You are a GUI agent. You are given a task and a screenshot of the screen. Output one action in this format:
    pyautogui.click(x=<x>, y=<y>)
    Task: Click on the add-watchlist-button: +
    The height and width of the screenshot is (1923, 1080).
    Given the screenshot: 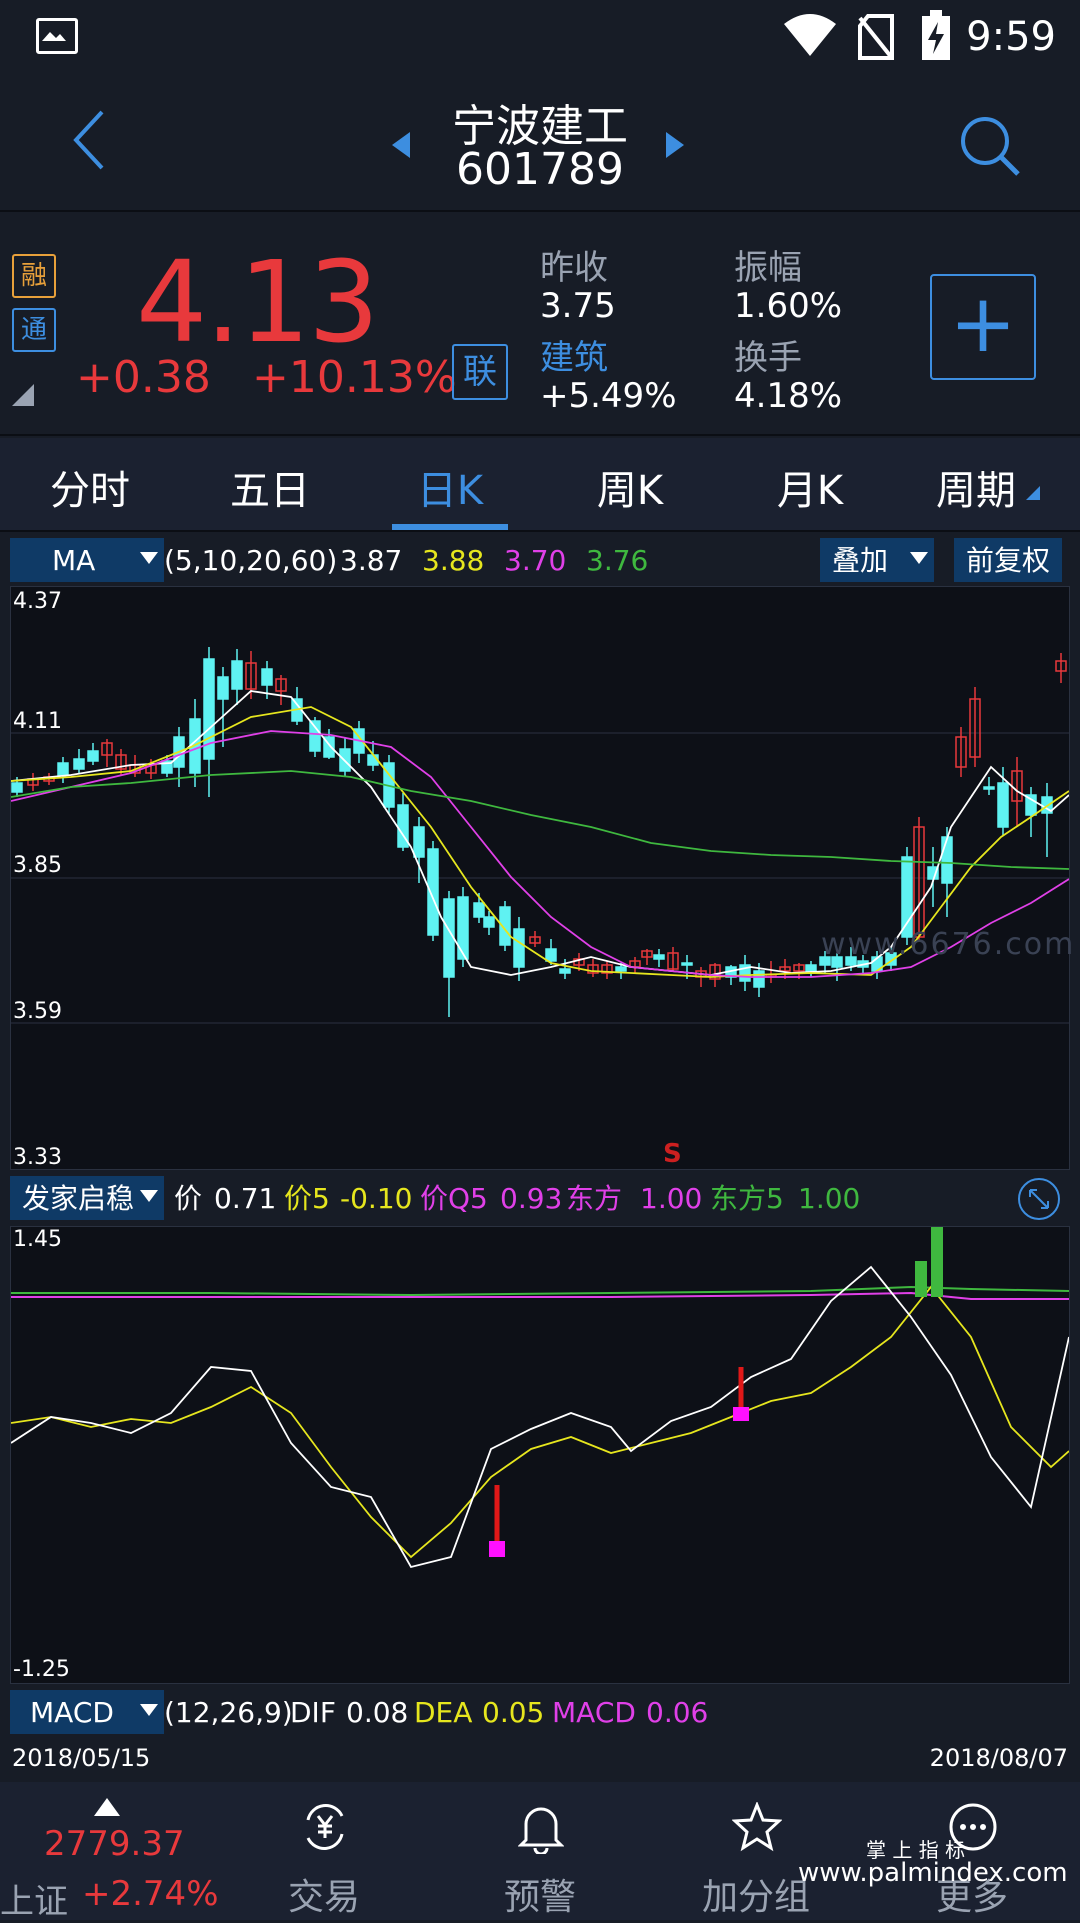 What is the action you would take?
    pyautogui.click(x=983, y=327)
    